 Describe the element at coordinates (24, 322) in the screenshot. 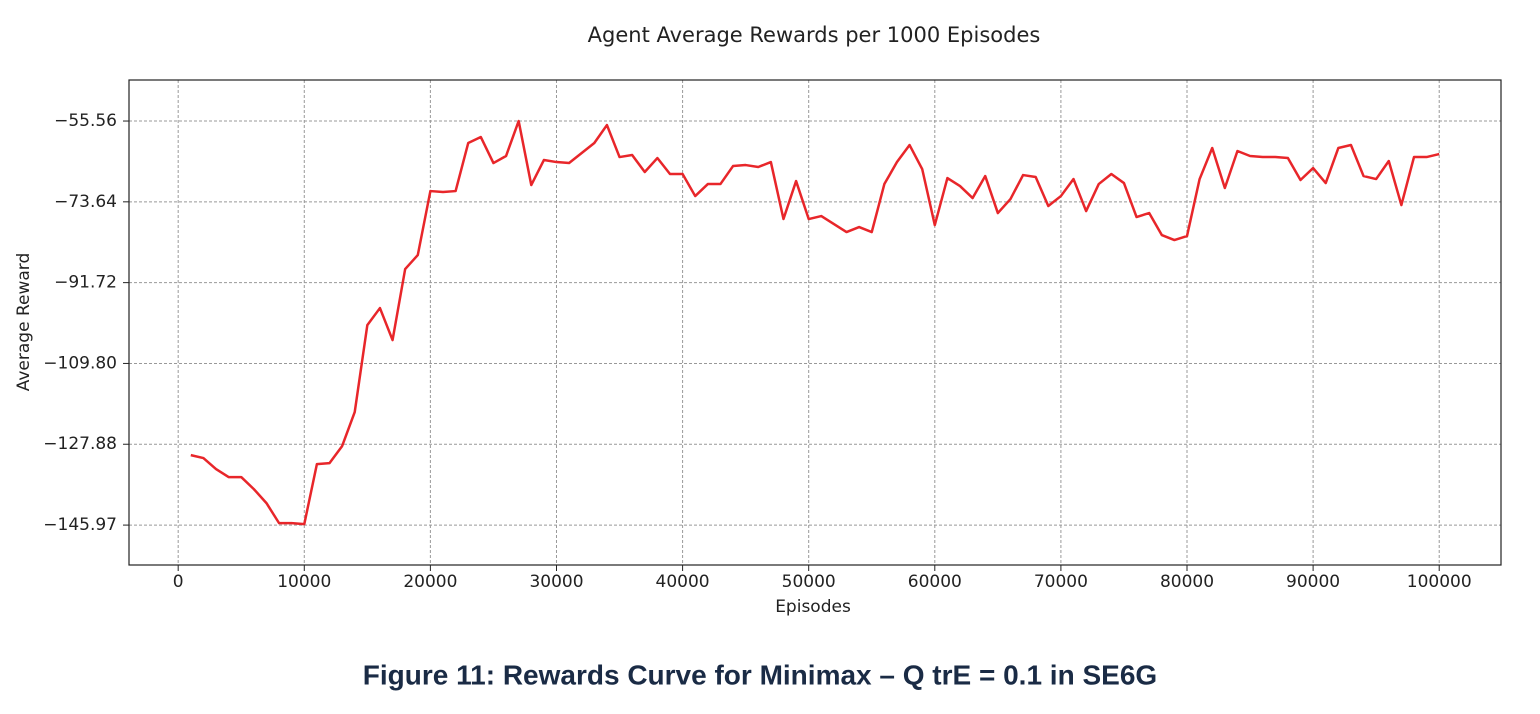

I see `y-axis-label: Average Reward` at that location.